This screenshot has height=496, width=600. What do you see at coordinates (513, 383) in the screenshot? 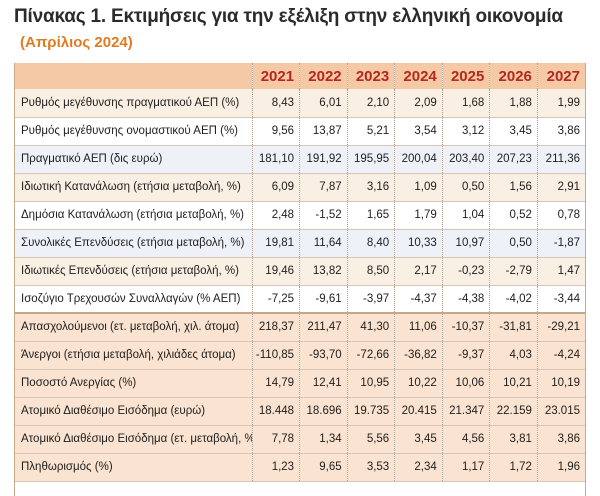
I see `table-cell: 10,21` at bounding box center [513, 383].